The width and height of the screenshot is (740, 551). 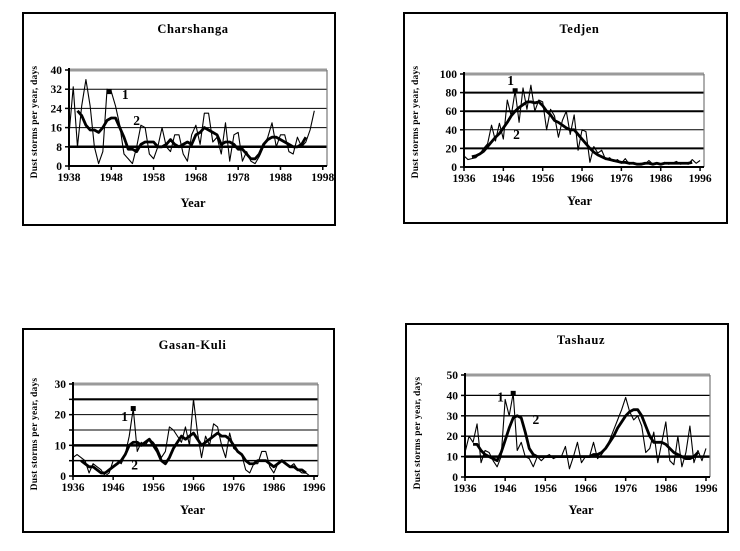 What do you see at coordinates (111, 178) in the screenshot?
I see `x-tick-label: 1948` at bounding box center [111, 178].